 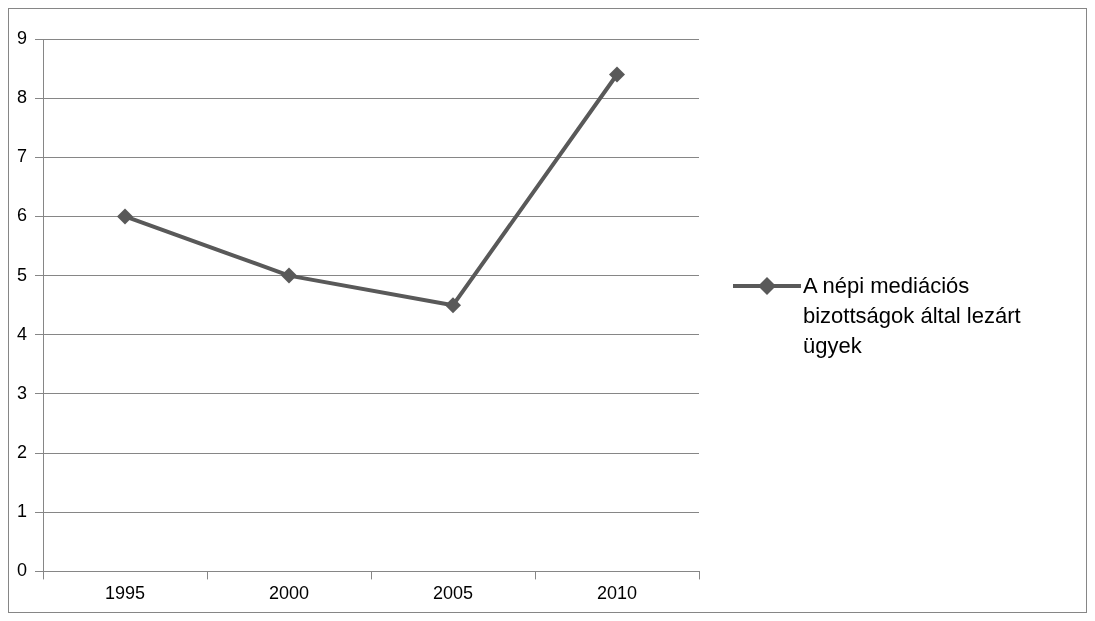 I want to click on y-tick-label: 1, so click(x=22, y=511).